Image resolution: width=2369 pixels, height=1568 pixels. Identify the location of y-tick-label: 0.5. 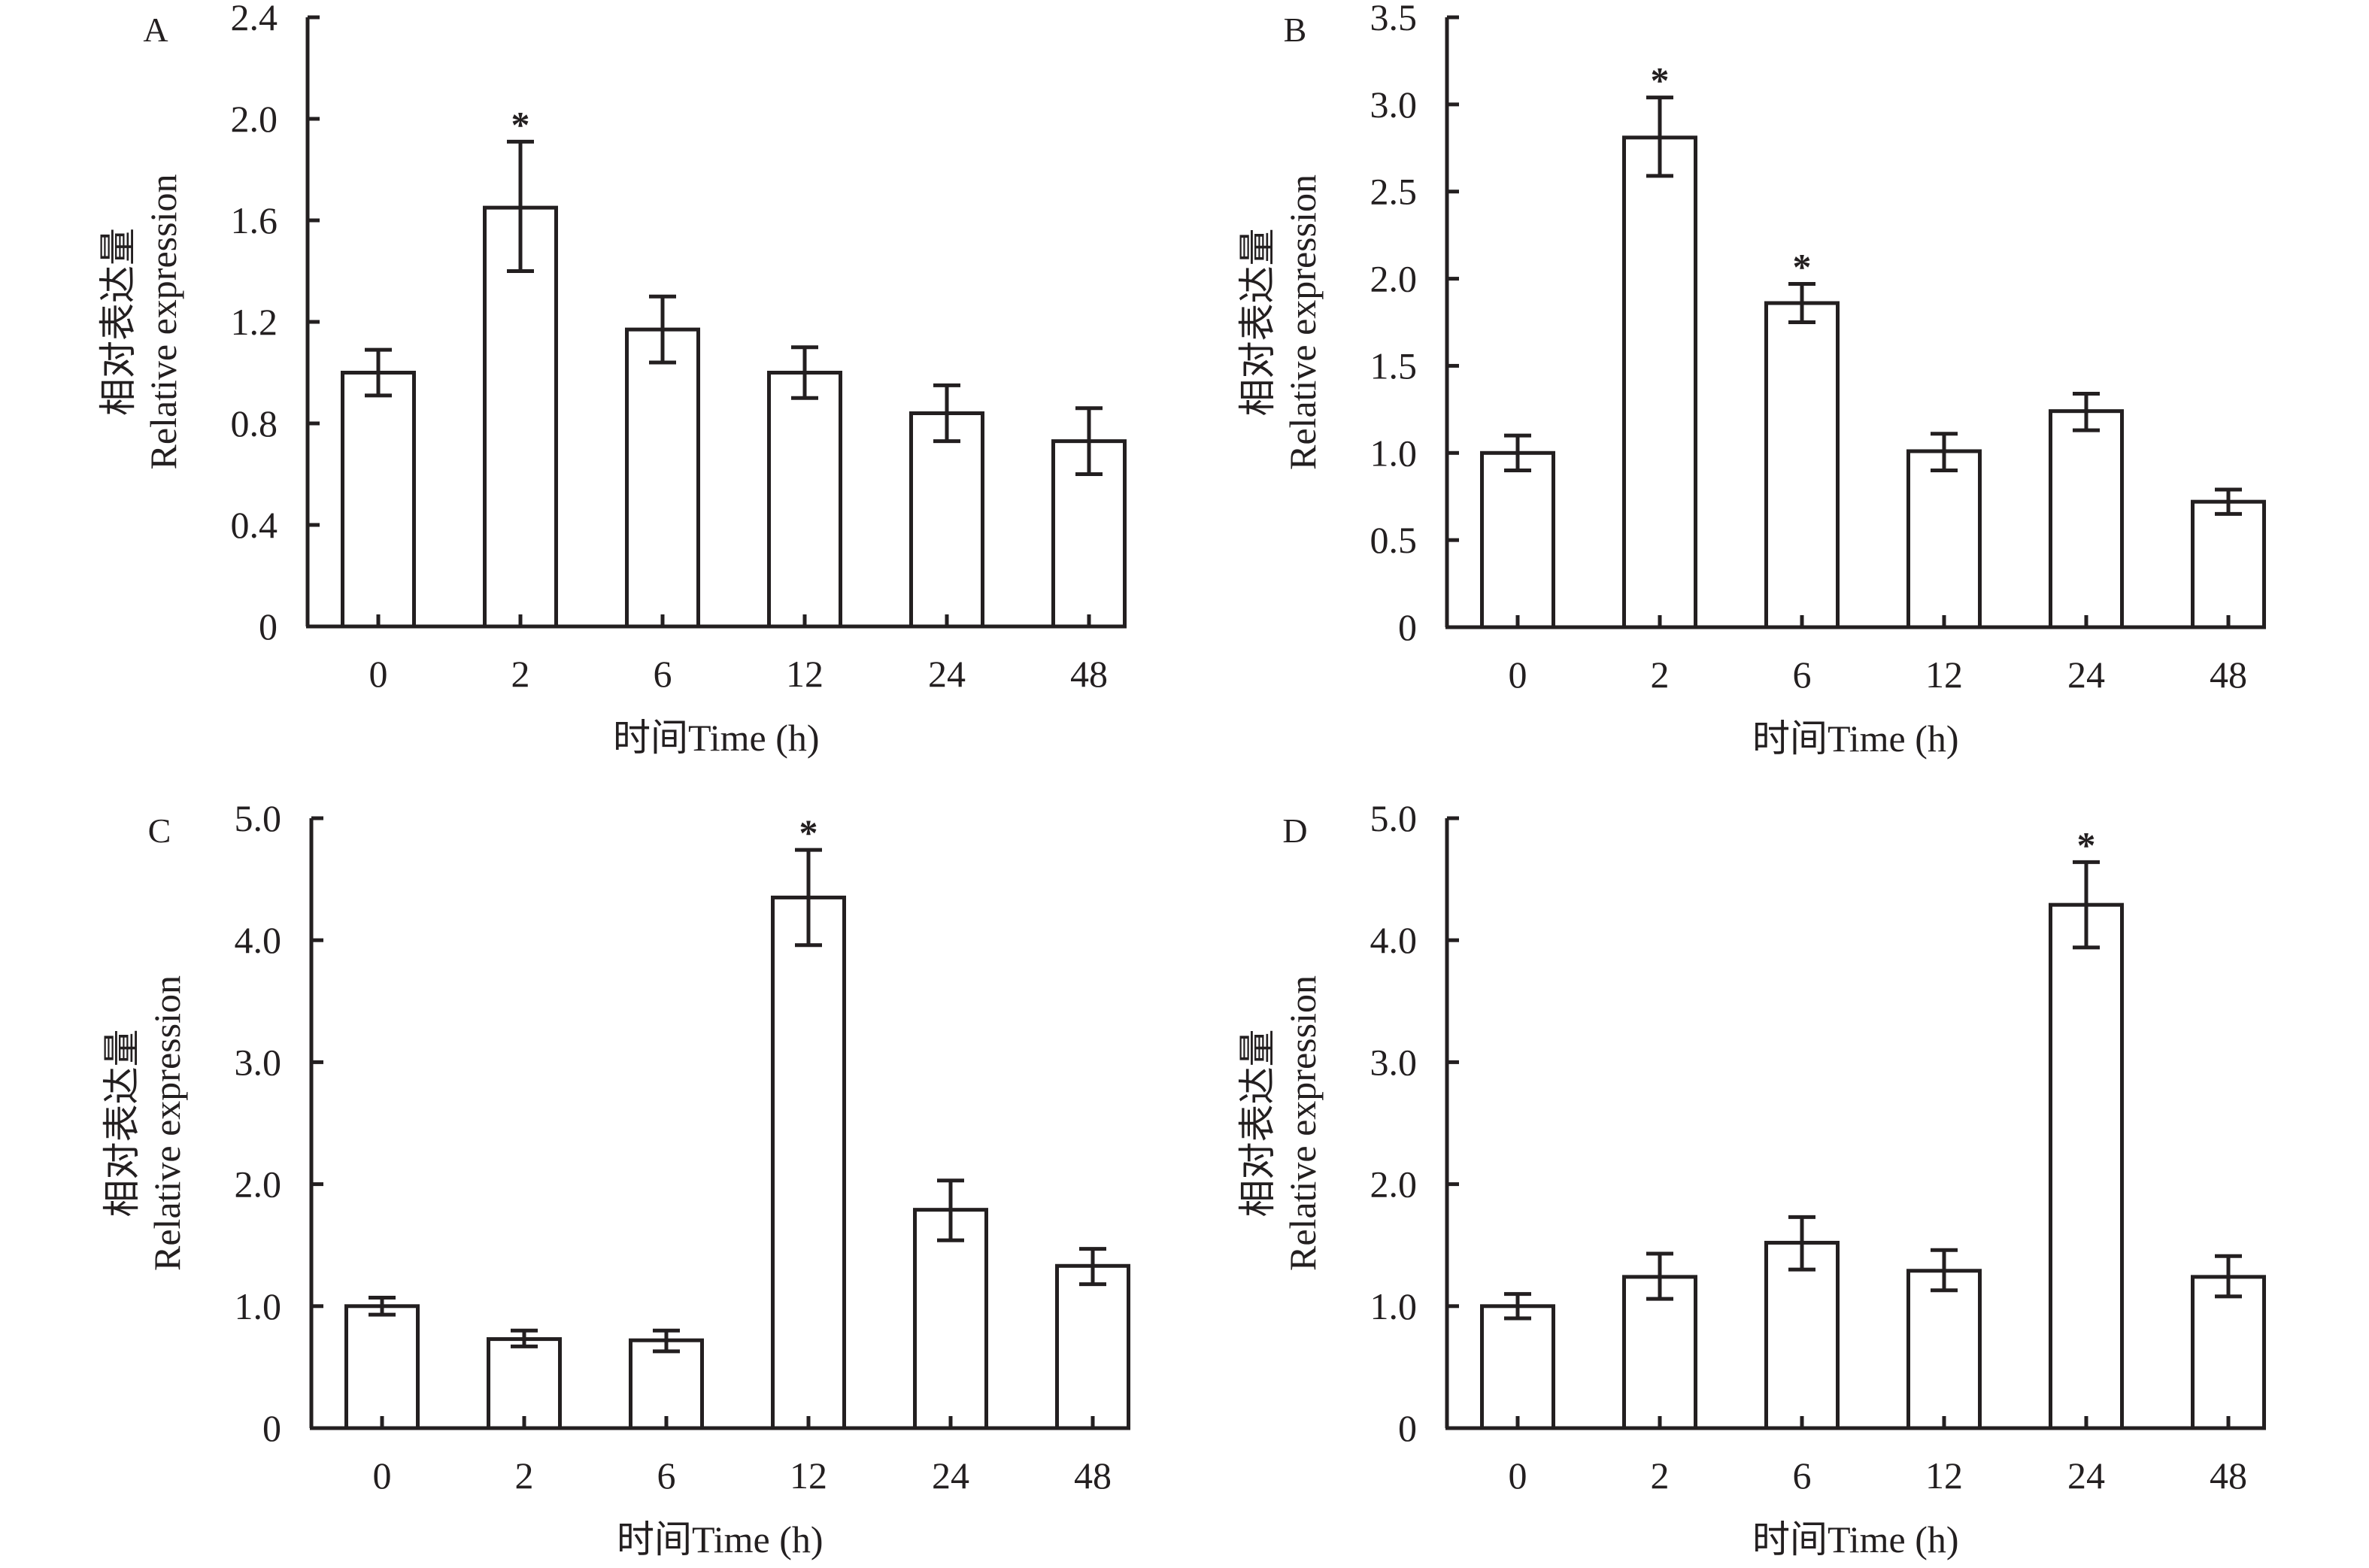
(1394, 540).